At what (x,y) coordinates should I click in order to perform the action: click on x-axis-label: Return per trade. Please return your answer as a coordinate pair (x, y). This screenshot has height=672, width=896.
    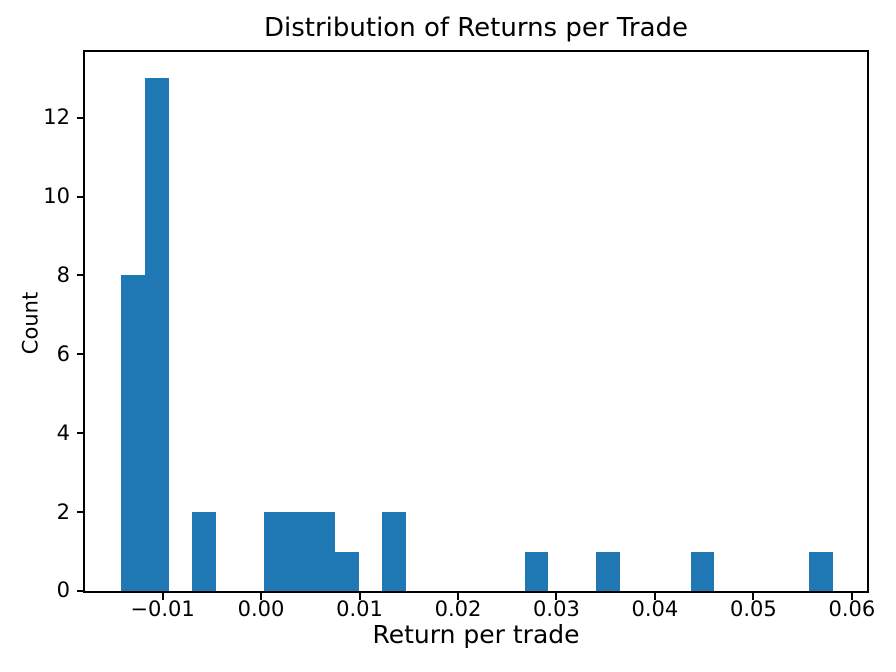
    Looking at the image, I should click on (476, 634).